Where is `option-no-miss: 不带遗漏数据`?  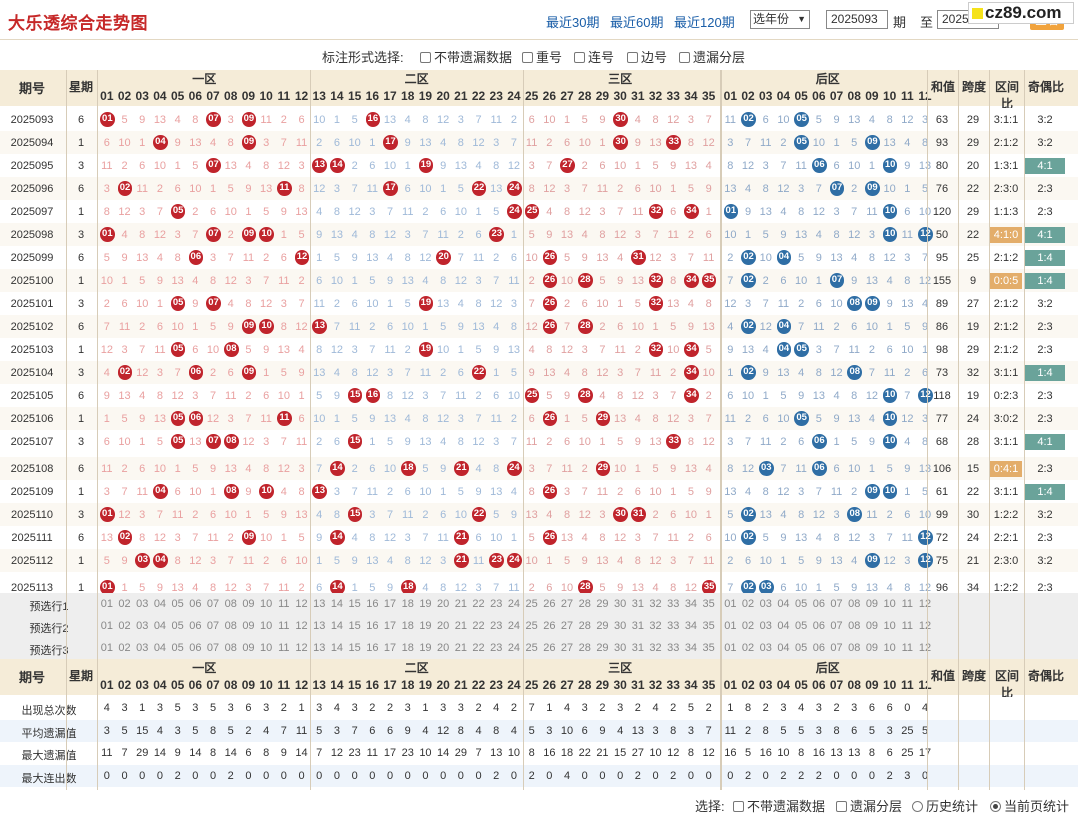
option-no-miss: 不带遗漏数据 is located at coordinates (466, 56).